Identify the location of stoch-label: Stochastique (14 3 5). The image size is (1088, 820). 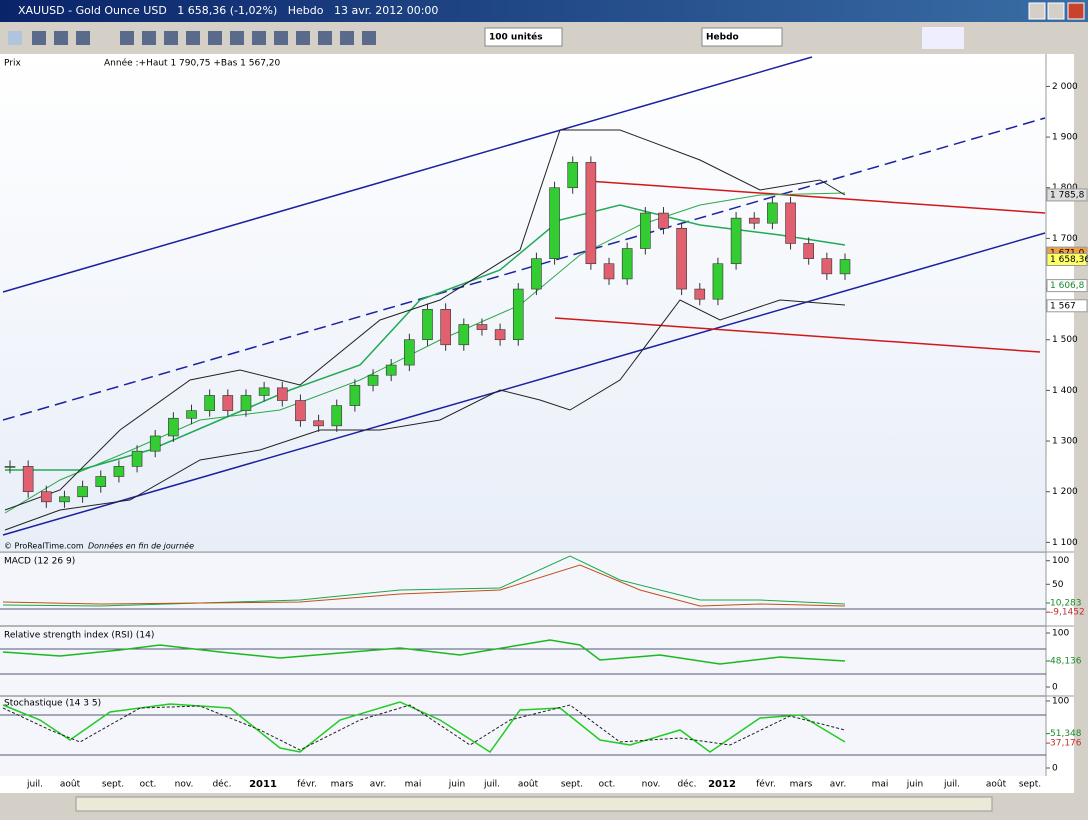
(52, 704).